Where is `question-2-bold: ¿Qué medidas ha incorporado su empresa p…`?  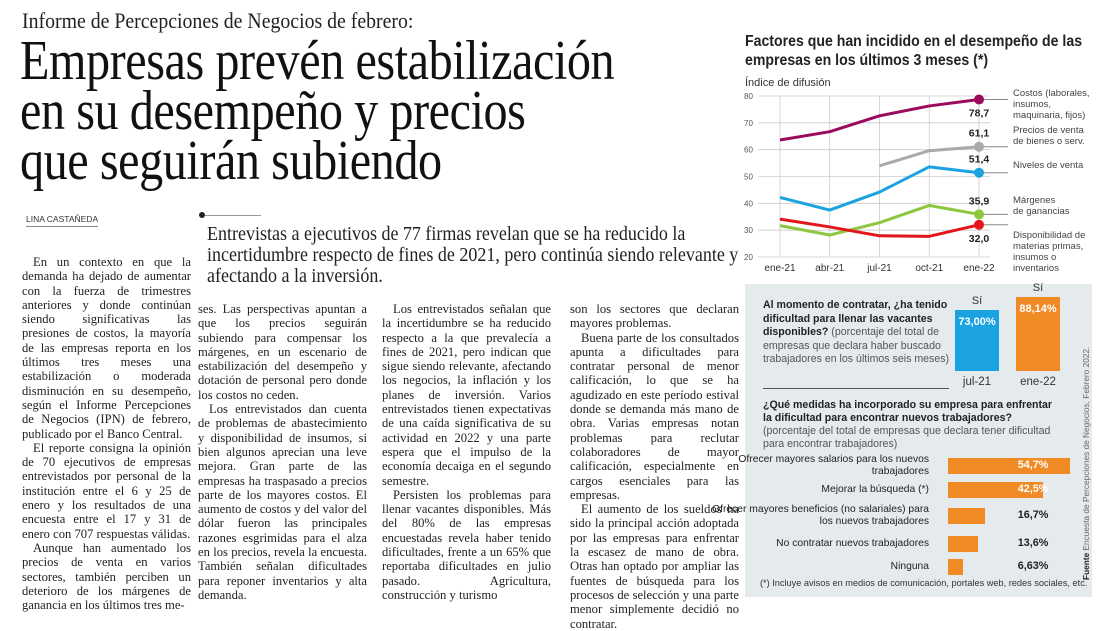 question-2-bold: ¿Qué medidas ha incorporado su empresa p… is located at coordinates (908, 411).